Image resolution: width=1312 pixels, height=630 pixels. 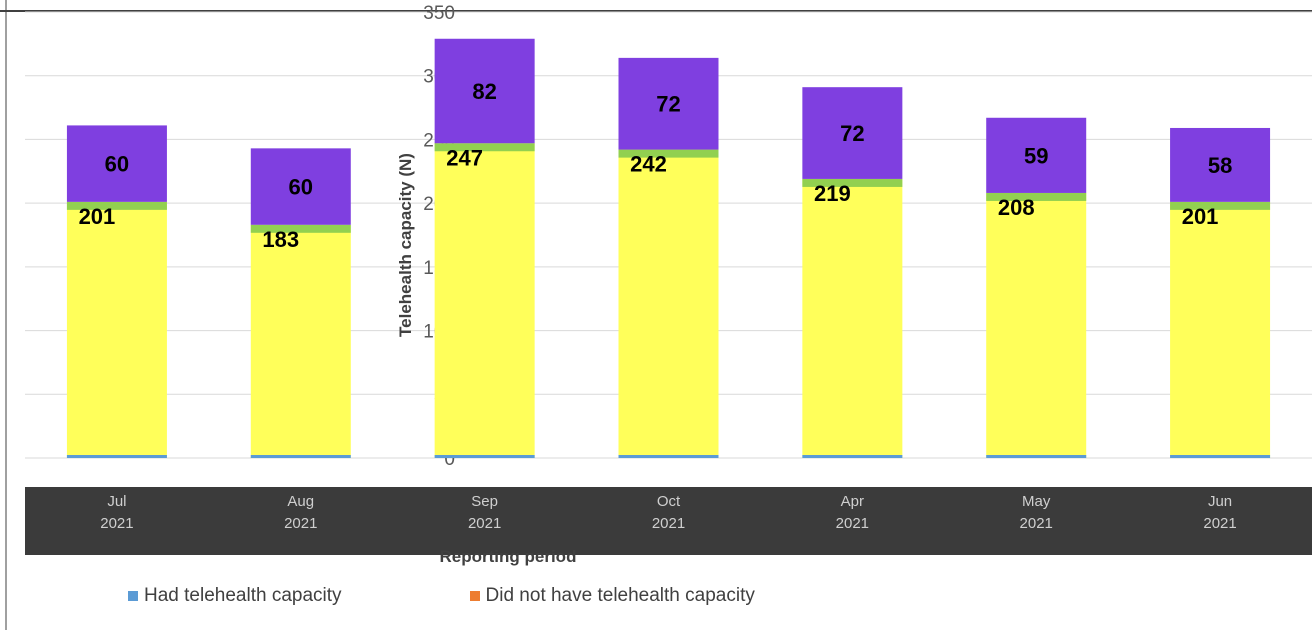 I want to click on data-label-did-not: 58, so click(x=1220, y=165).